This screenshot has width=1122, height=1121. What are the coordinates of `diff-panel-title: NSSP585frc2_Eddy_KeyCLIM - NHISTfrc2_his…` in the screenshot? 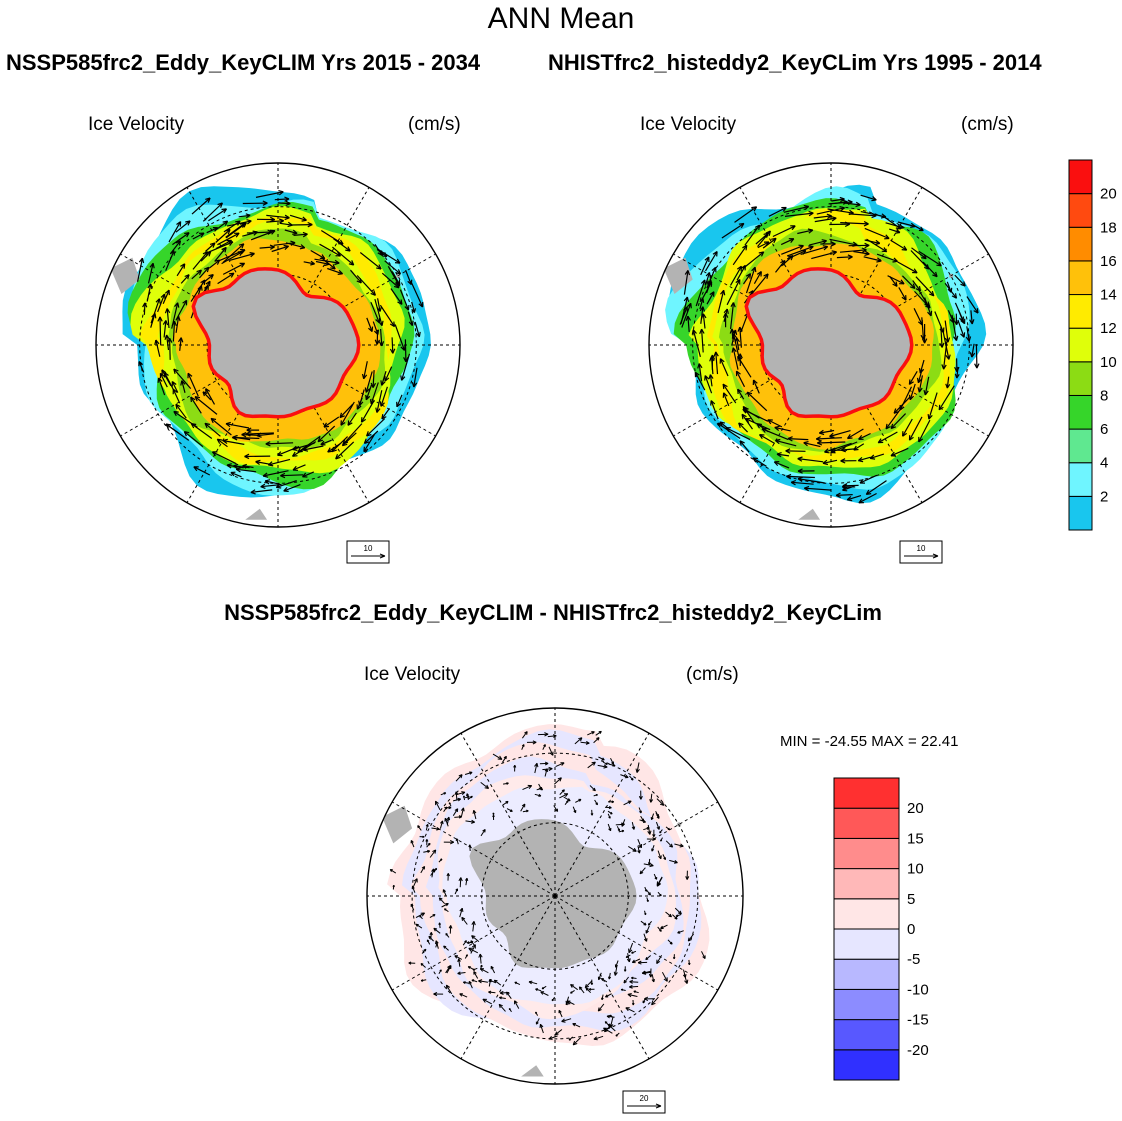 It's located at (553, 612).